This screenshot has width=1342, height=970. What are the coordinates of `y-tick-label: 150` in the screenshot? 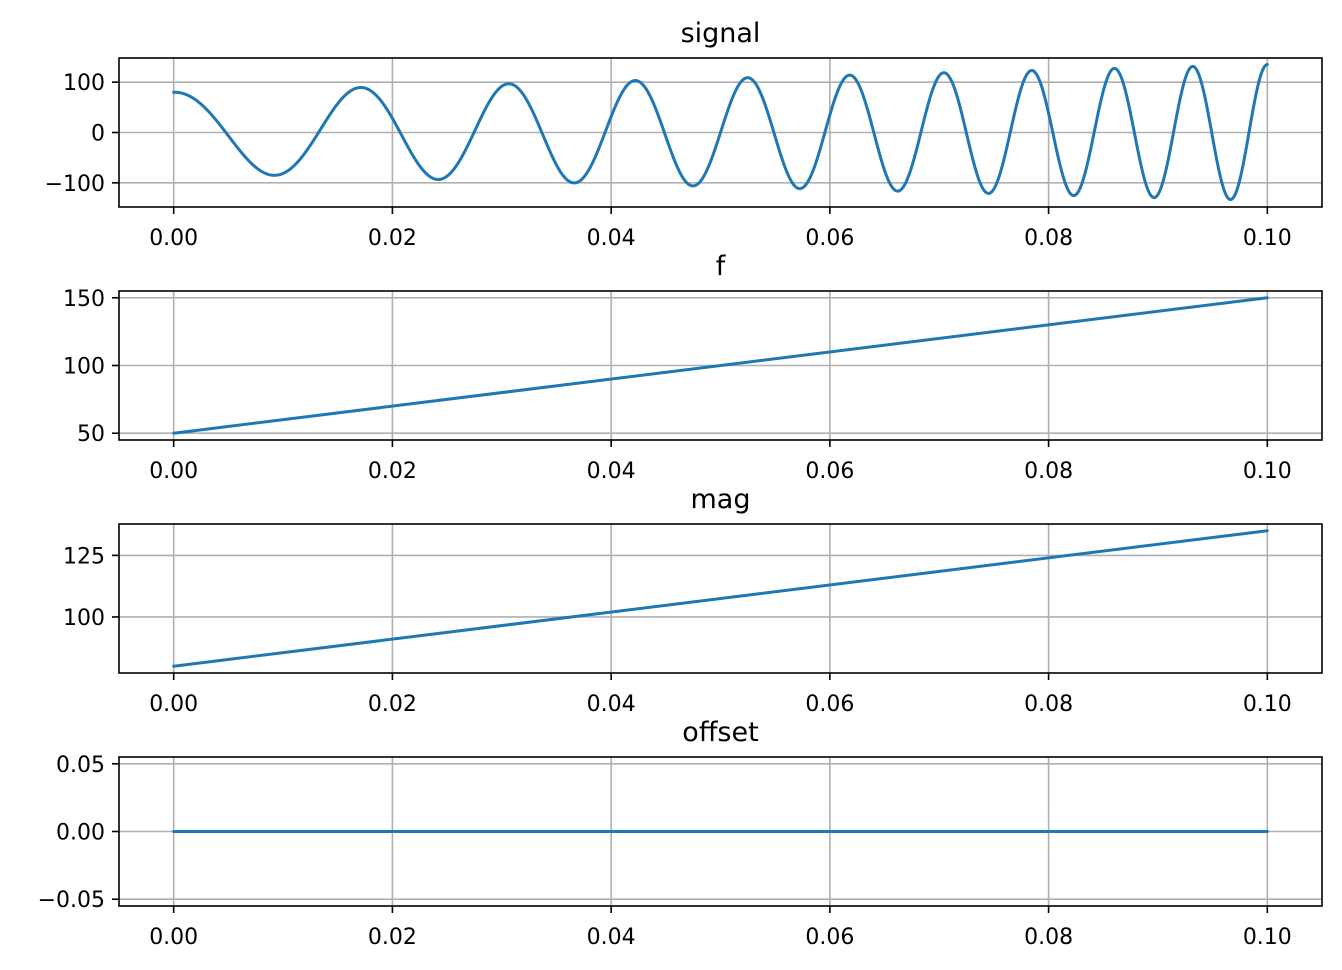 It's located at (84, 299).